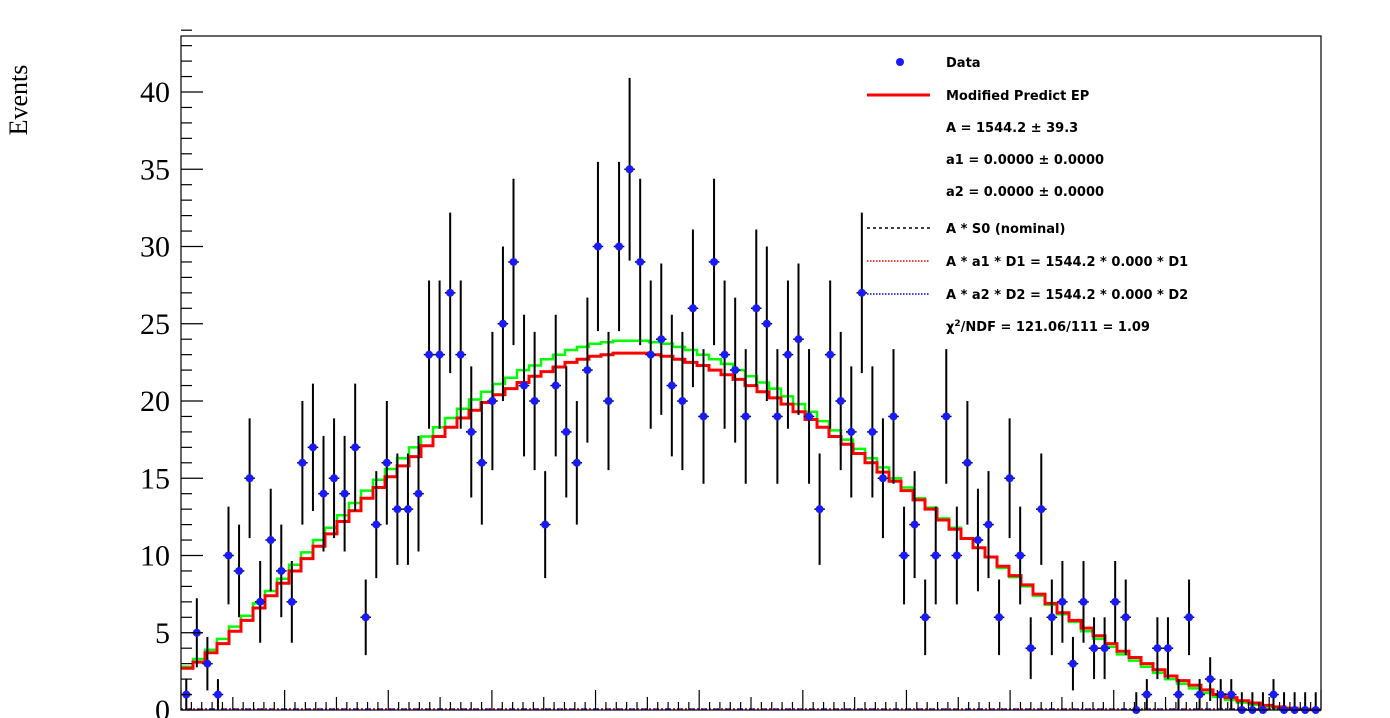  What do you see at coordinates (155, 478) in the screenshot?
I see `y-tick-label: 15` at bounding box center [155, 478].